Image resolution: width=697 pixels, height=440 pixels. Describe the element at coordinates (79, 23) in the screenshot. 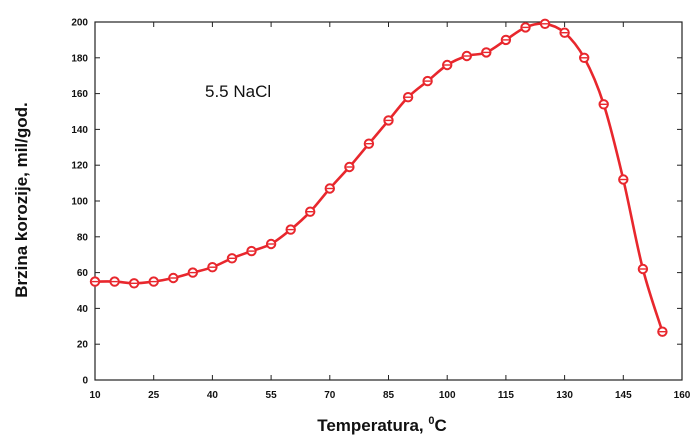

I see `y-tick-label: 200` at that location.